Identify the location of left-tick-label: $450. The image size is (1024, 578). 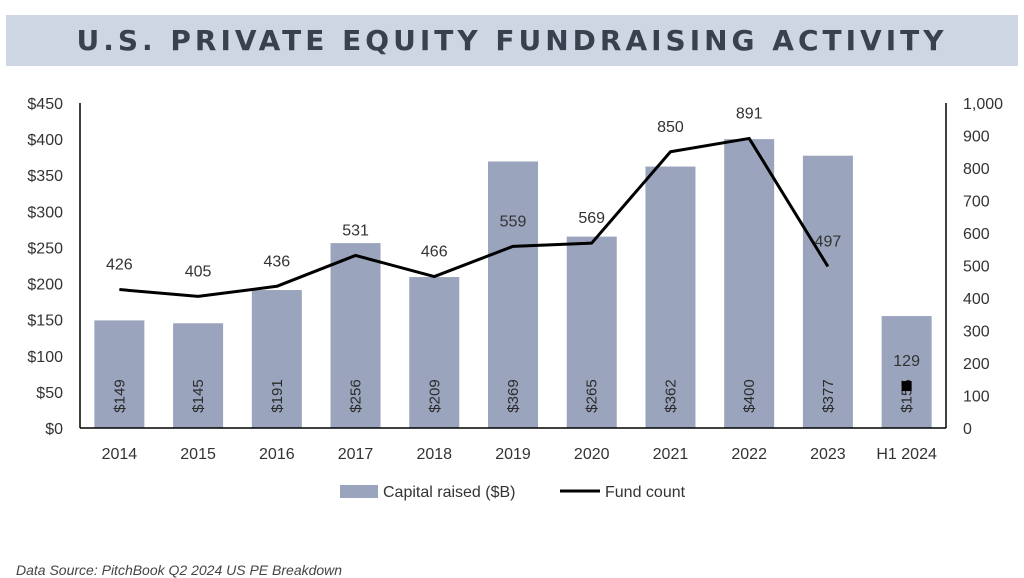
(45, 104).